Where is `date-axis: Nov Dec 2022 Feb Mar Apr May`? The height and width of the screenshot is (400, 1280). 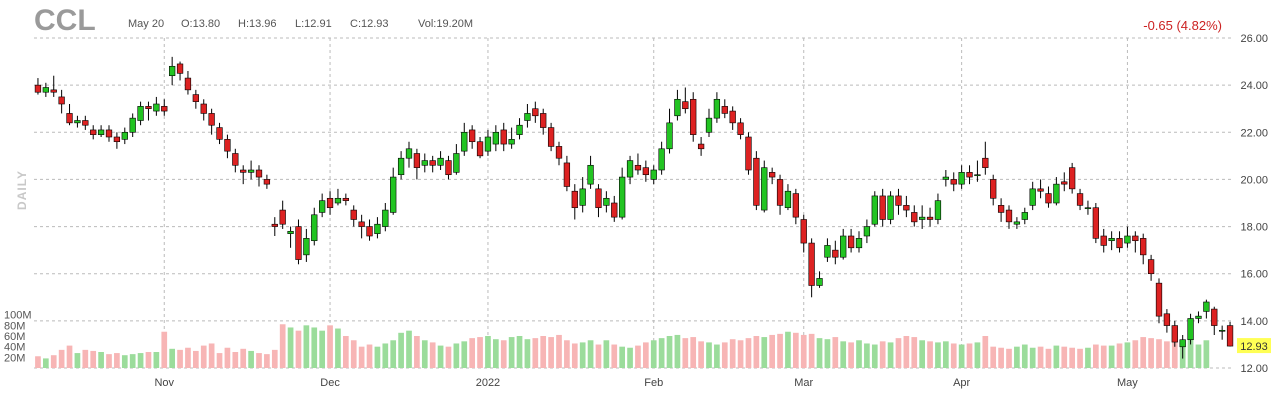
date-axis: Nov Dec 2022 Feb Mar Apr May is located at coordinates (646, 383).